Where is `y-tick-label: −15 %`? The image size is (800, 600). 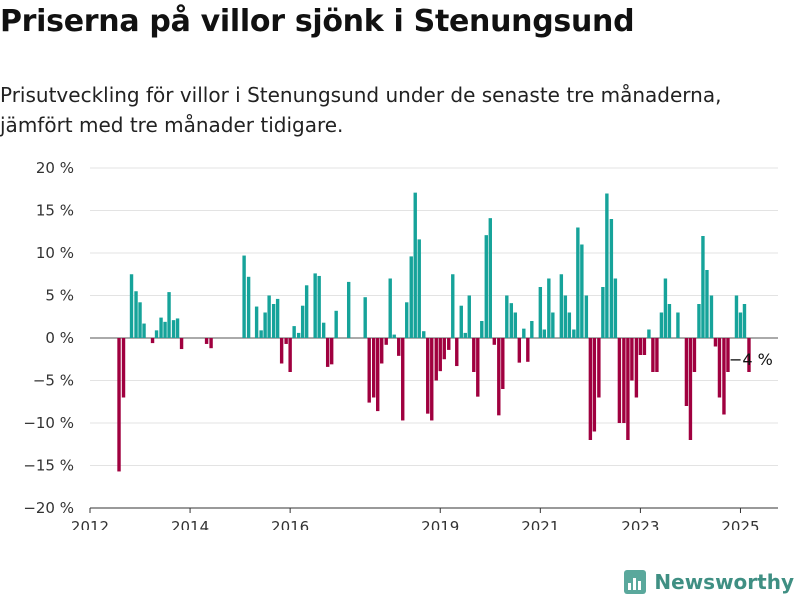
y-tick-label: −15 % is located at coordinates (48, 466).